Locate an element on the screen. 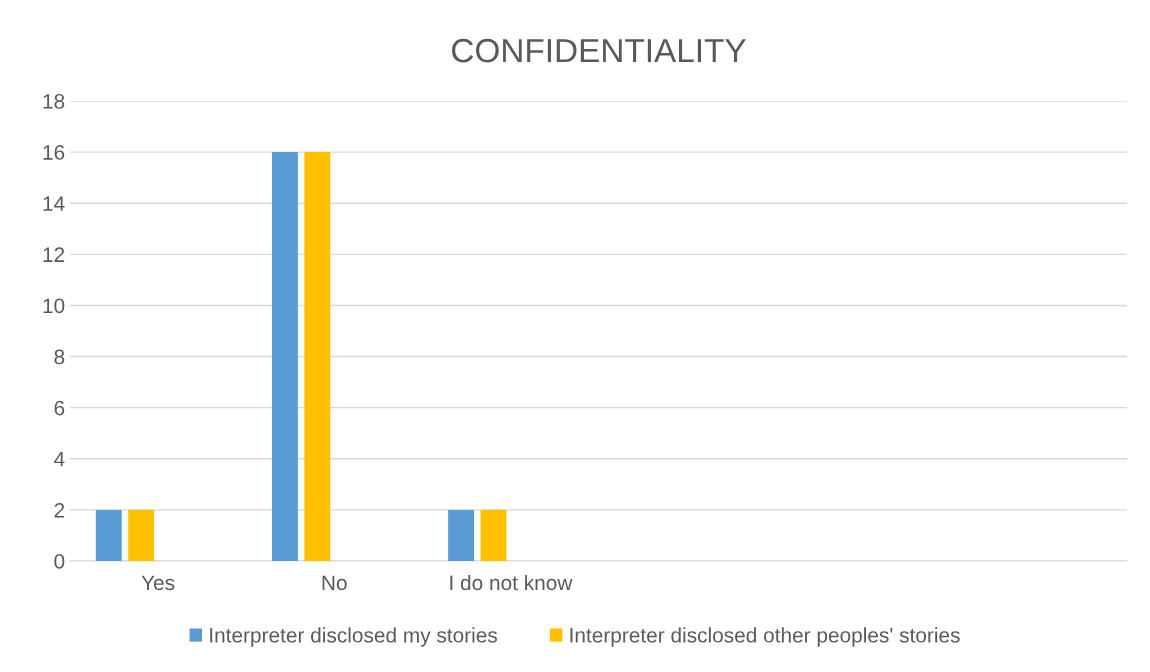 Image resolution: width=1150 pixels, height=672 pixels. x-tick-label: I do not know is located at coordinates (511, 582).